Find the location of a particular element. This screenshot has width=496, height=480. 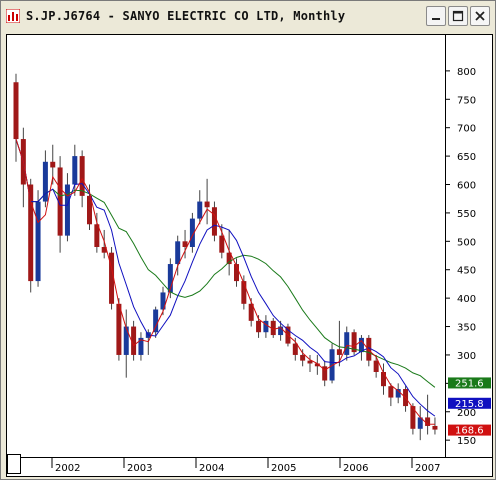

corner-box is located at coordinates (14, 464).